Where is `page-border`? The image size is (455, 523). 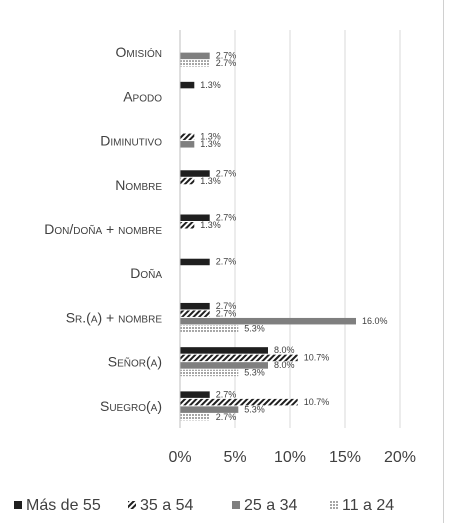 page-border is located at coordinates (443, 261).